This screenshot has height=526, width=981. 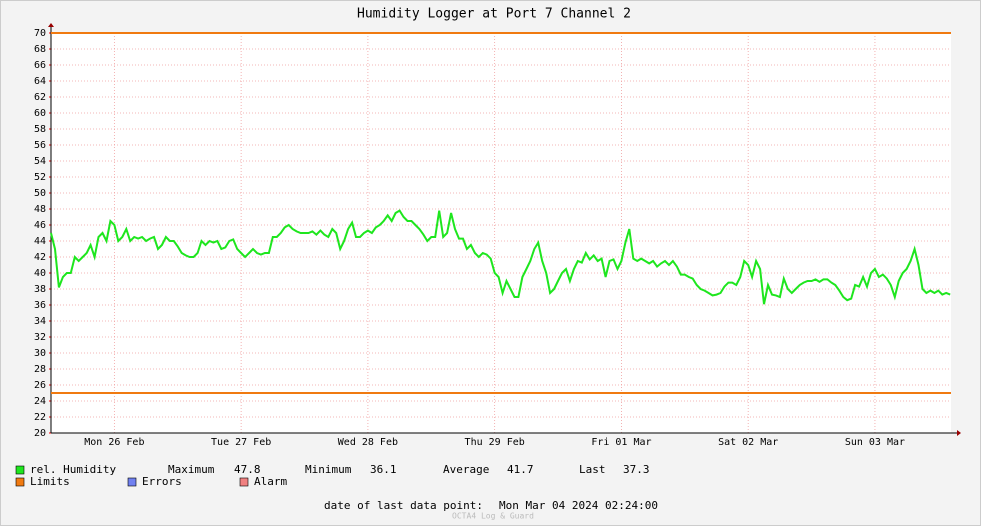 I want to click on x-tick-label: Fri 01 Mar, so click(x=621, y=442).